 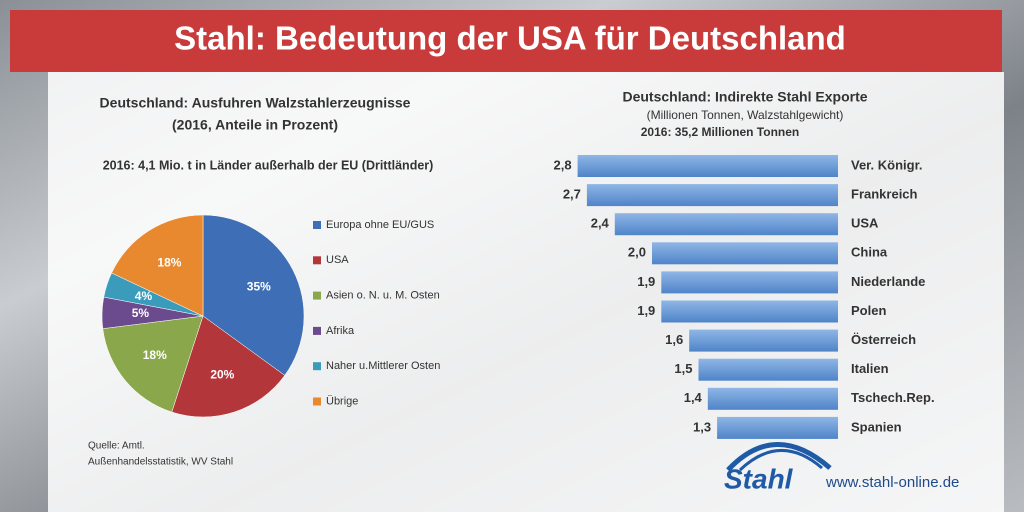 What do you see at coordinates (383, 296) in the screenshot?
I see `legend-label: Asien o. N. u. M. Osten` at bounding box center [383, 296].